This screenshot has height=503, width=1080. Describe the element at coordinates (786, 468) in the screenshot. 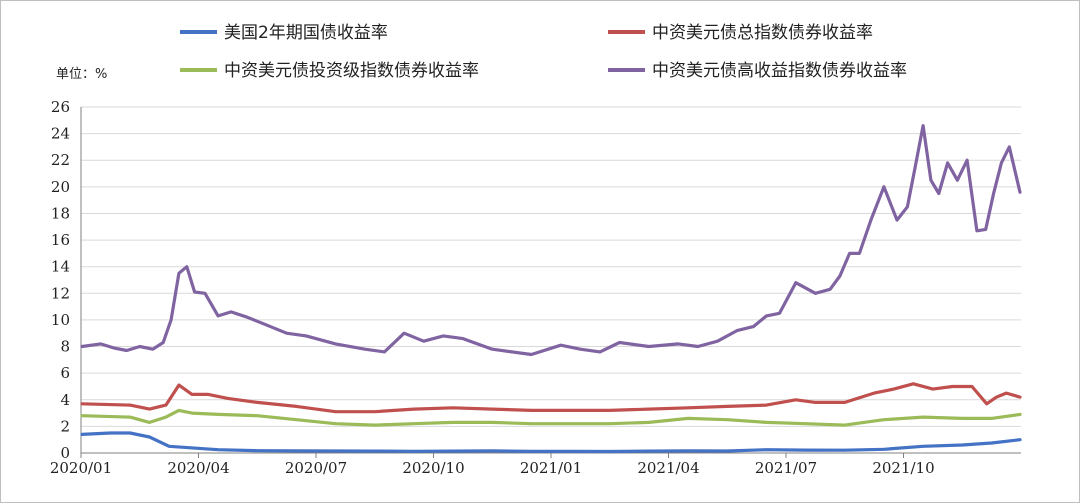

I see `x-tick-label: 2021/07` at that location.